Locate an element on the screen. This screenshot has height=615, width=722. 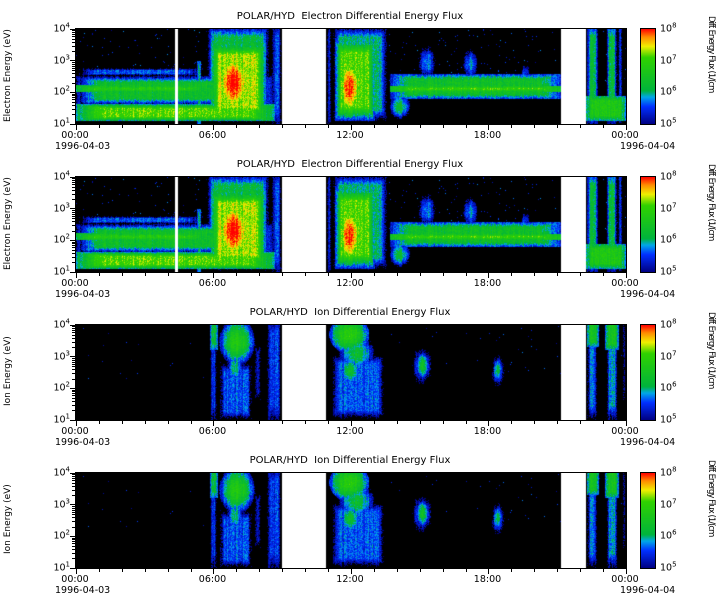
colorbar-tick-label: 10⁶ is located at coordinates (668, 239).